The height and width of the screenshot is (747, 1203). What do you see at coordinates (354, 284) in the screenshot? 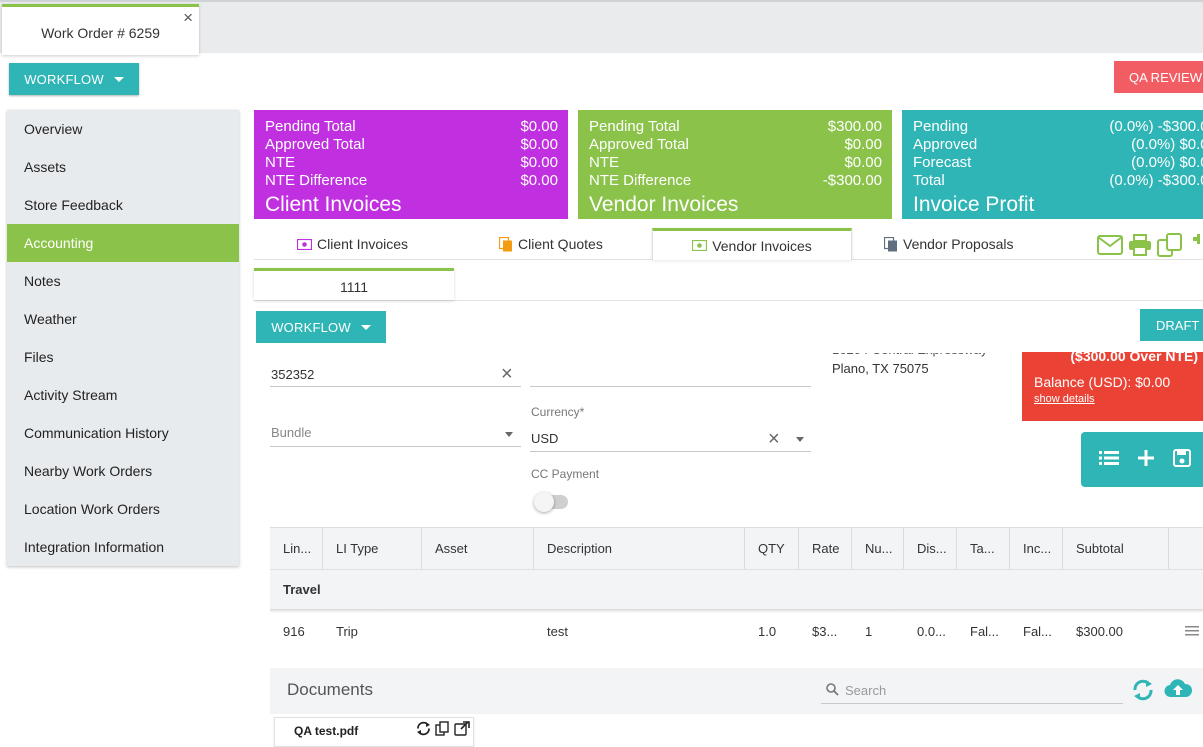
I see `invoice-subtab: 1111` at bounding box center [354, 284].